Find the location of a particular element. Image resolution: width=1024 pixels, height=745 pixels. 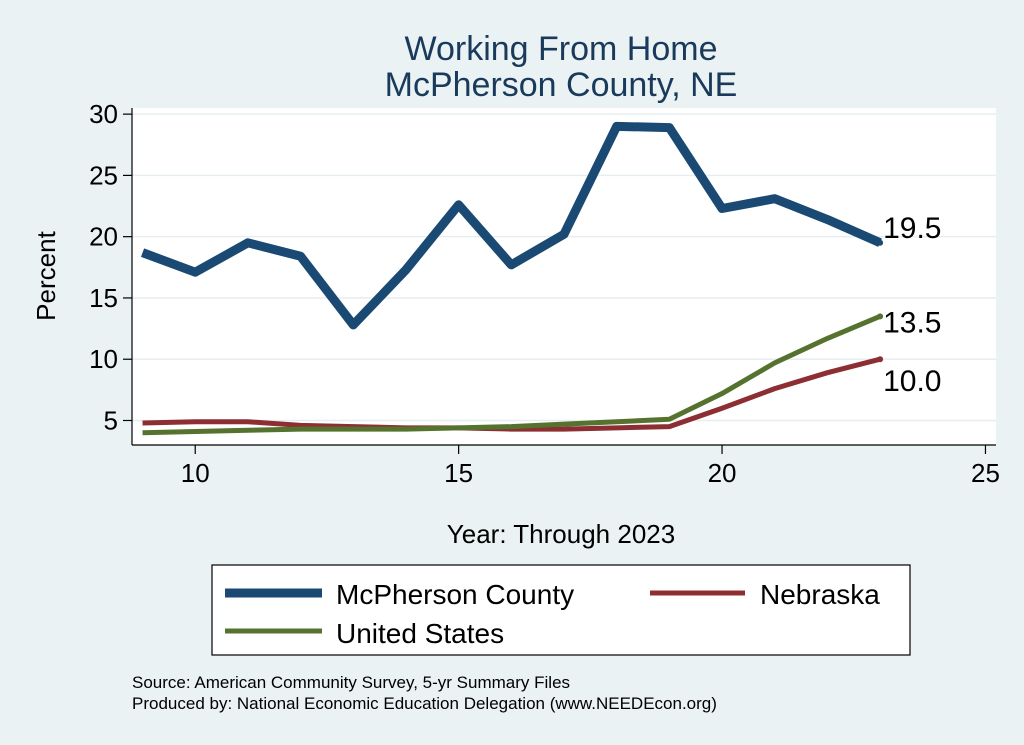

x-tick-label-25: 25 is located at coordinates (985, 473).